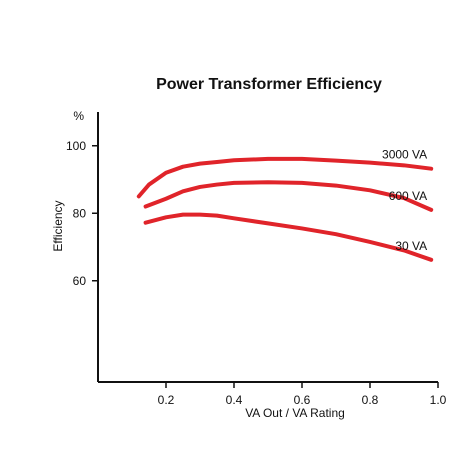 The height and width of the screenshot is (474, 474). Describe the element at coordinates (295, 413) in the screenshot. I see `x-axis-title: VA Out / VA Rating` at that location.